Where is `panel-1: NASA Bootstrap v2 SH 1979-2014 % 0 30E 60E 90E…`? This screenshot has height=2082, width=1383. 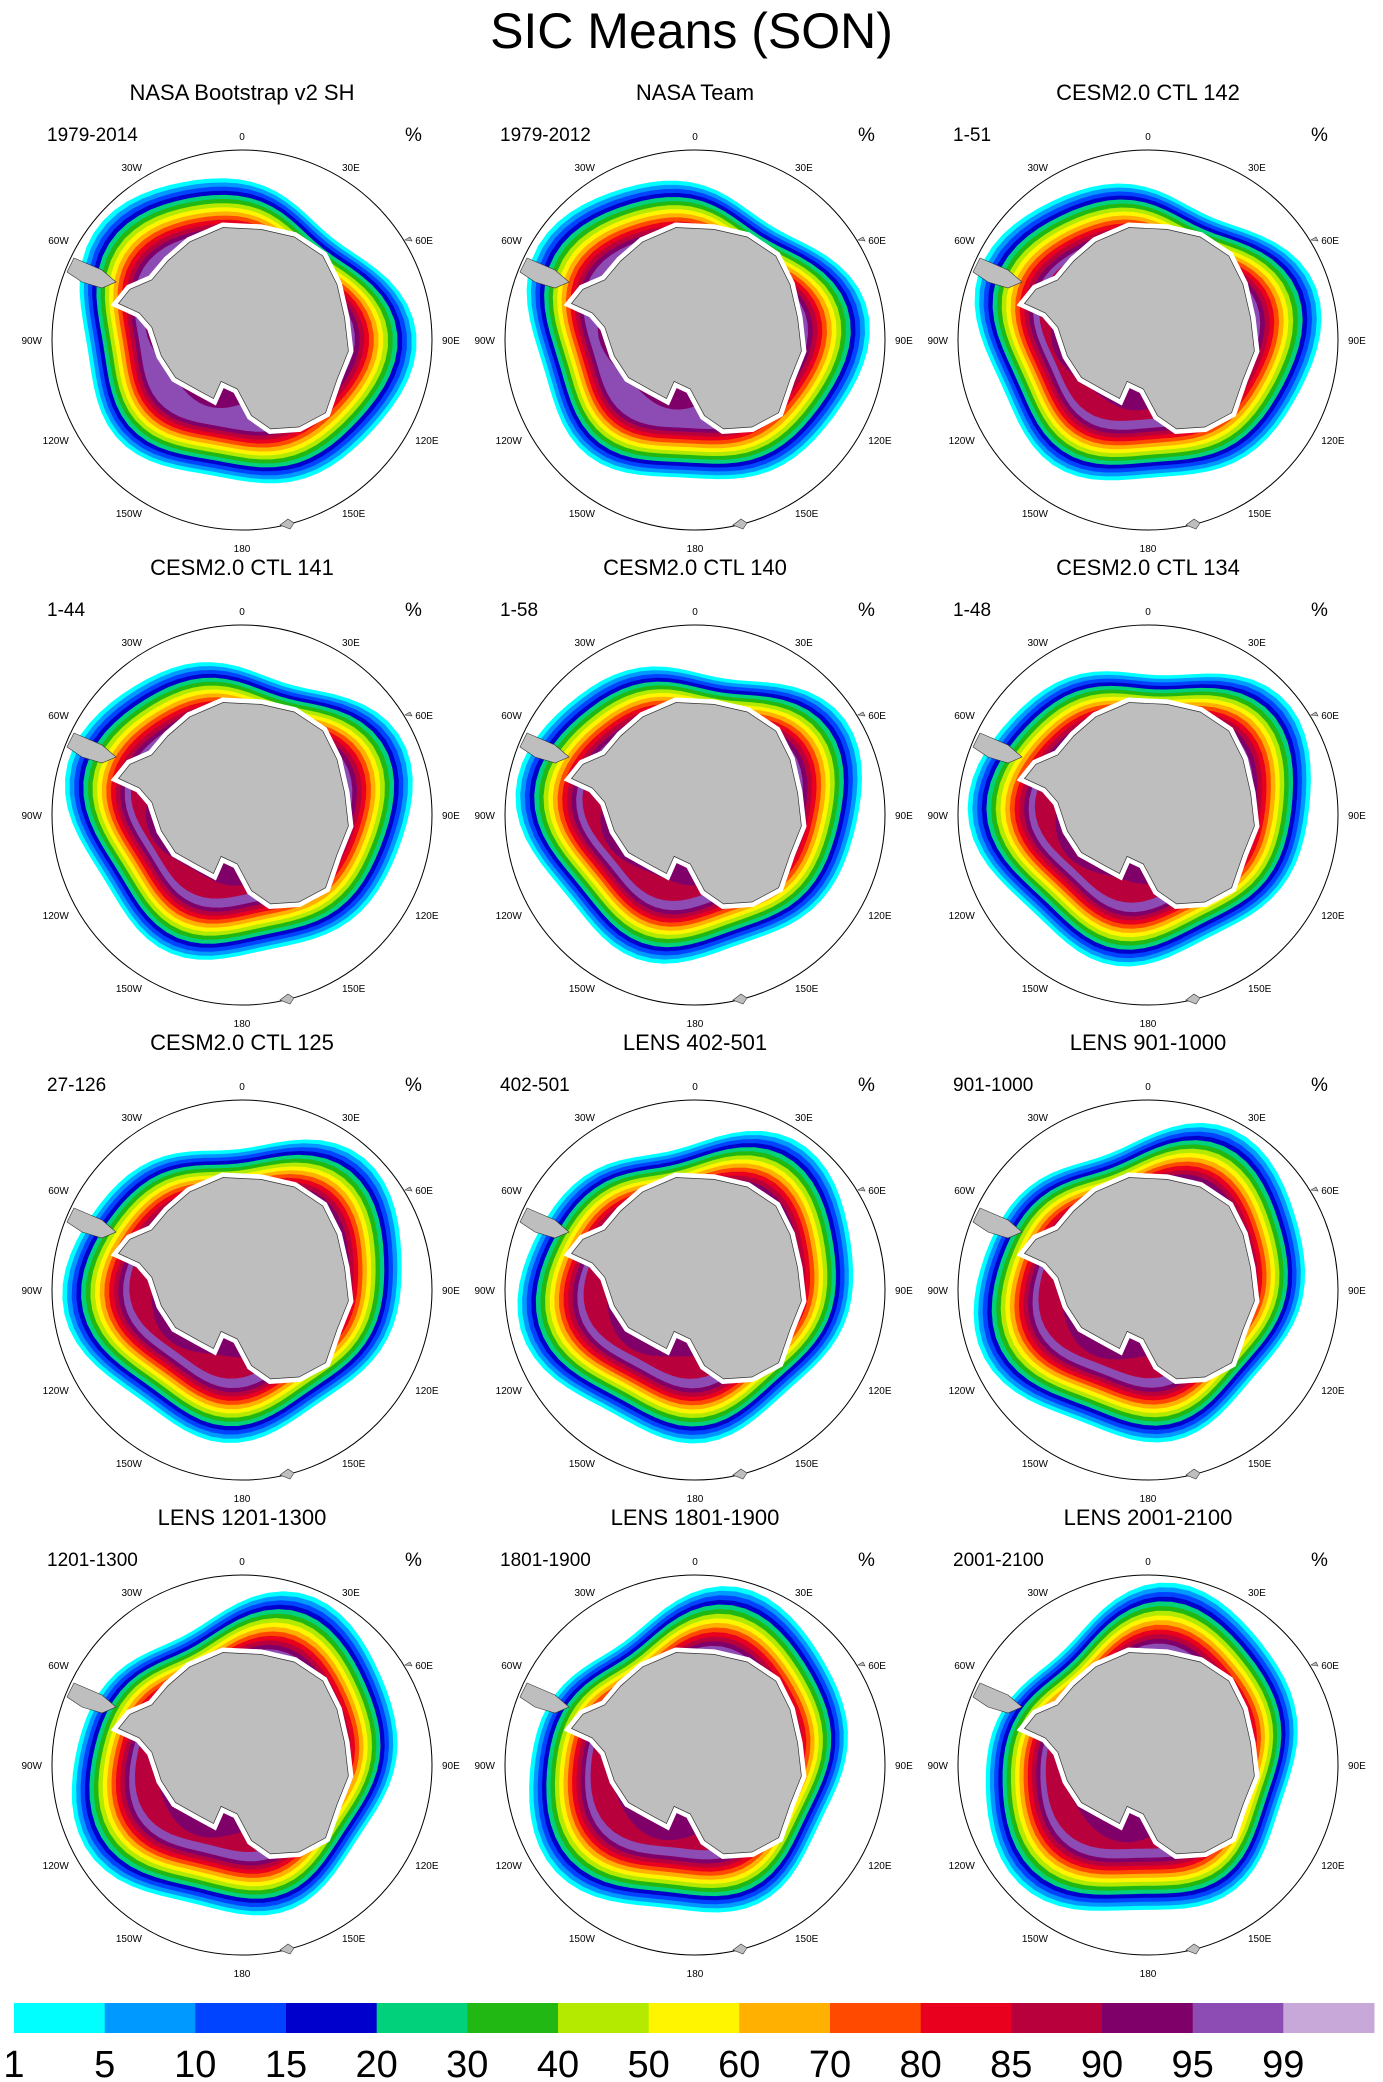
panel-1: NASA Bootstrap v2 SH 1979-2014 % 0 30E 60E 90E… is located at coordinates (240, 317).